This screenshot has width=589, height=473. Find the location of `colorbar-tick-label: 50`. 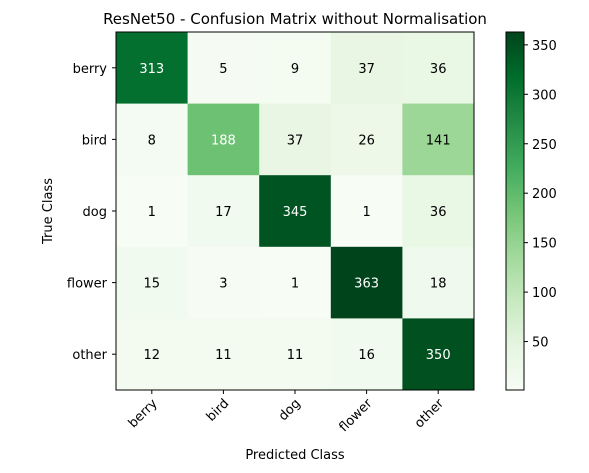

colorbar-tick-label: 50 is located at coordinates (540, 343).